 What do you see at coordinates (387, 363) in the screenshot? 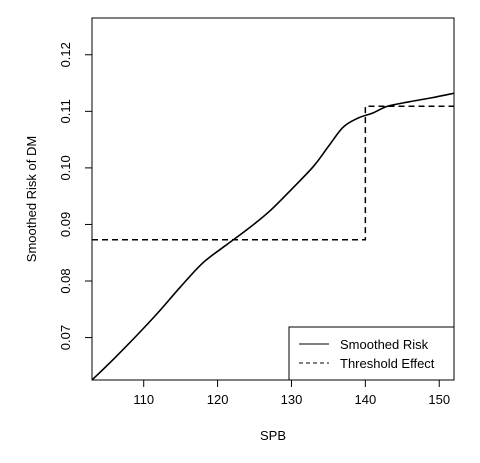
I see `legend-label-threshold-effect: Threshold Effect` at bounding box center [387, 363].